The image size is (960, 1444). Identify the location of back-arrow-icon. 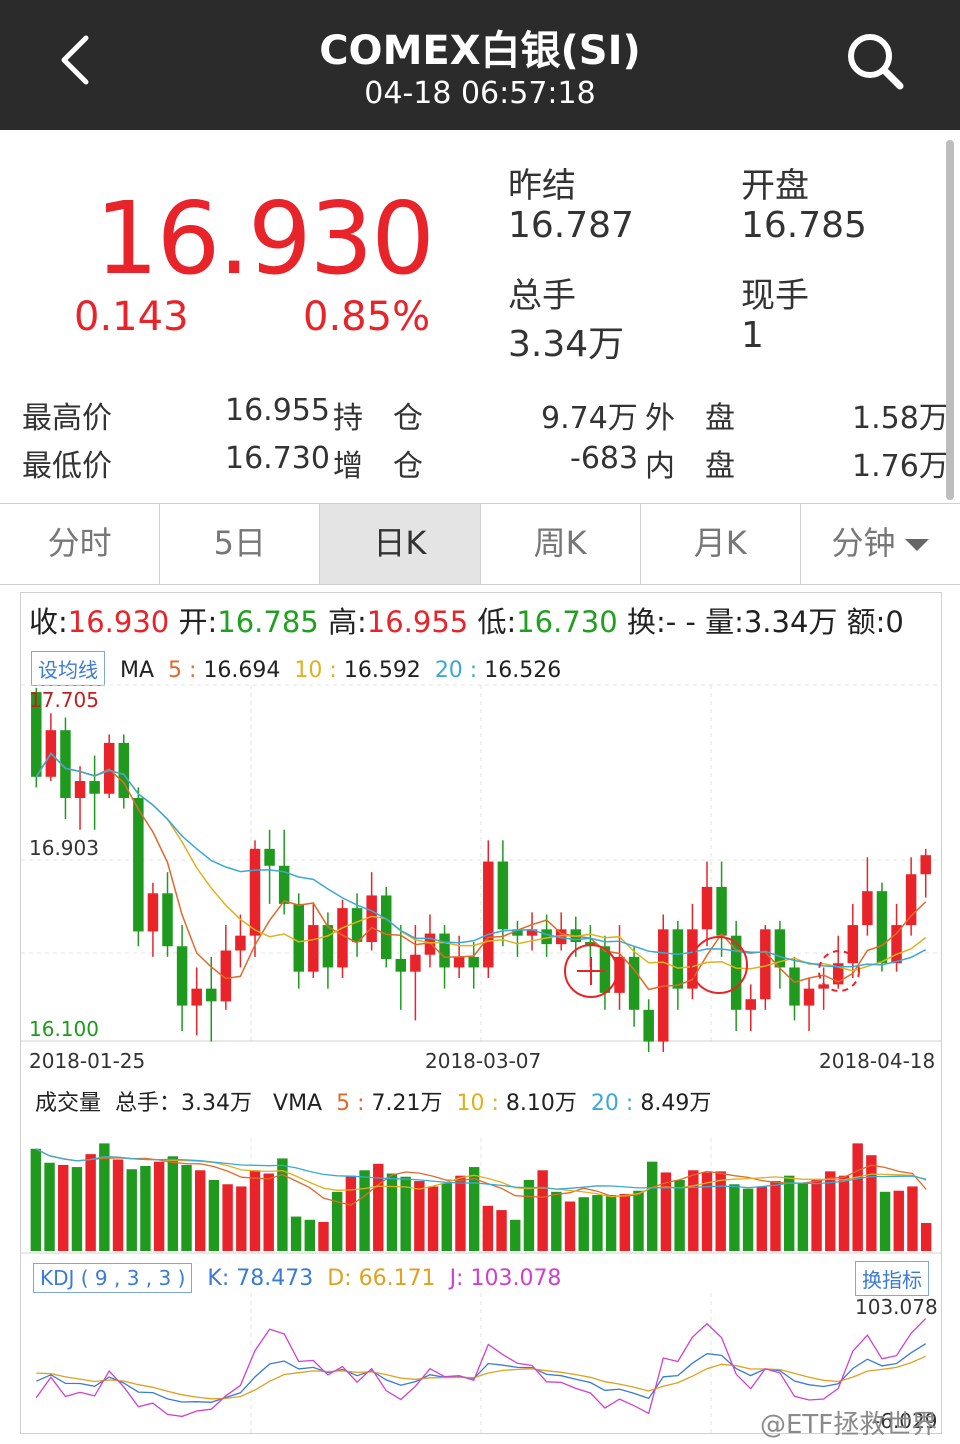
(80, 60).